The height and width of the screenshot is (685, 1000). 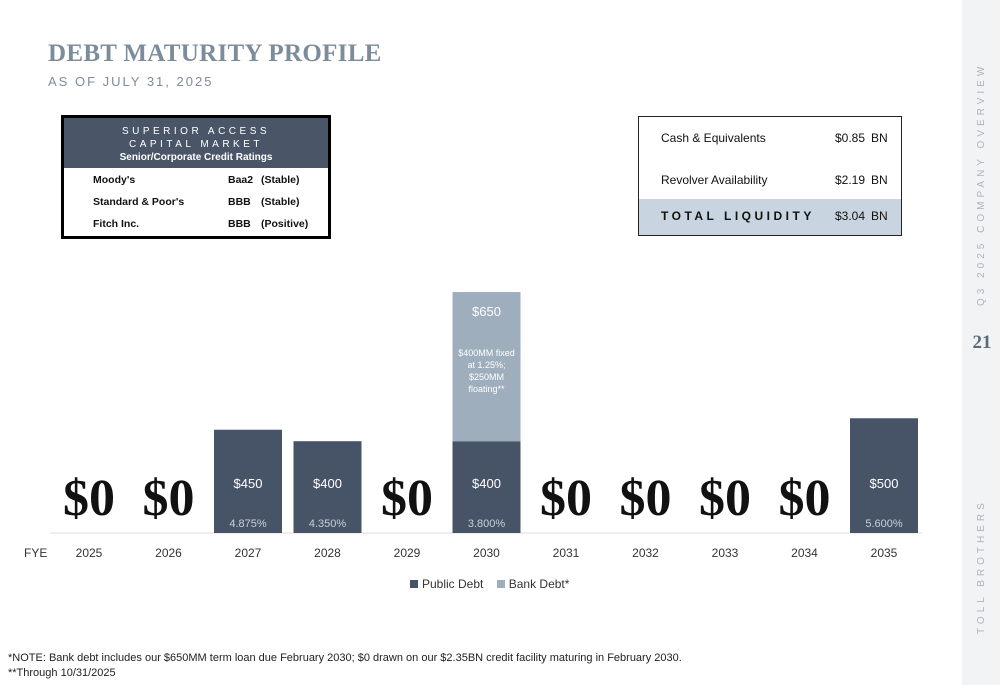 What do you see at coordinates (487, 524) in the screenshot?
I see `bar-rate-label: 3.800%` at bounding box center [487, 524].